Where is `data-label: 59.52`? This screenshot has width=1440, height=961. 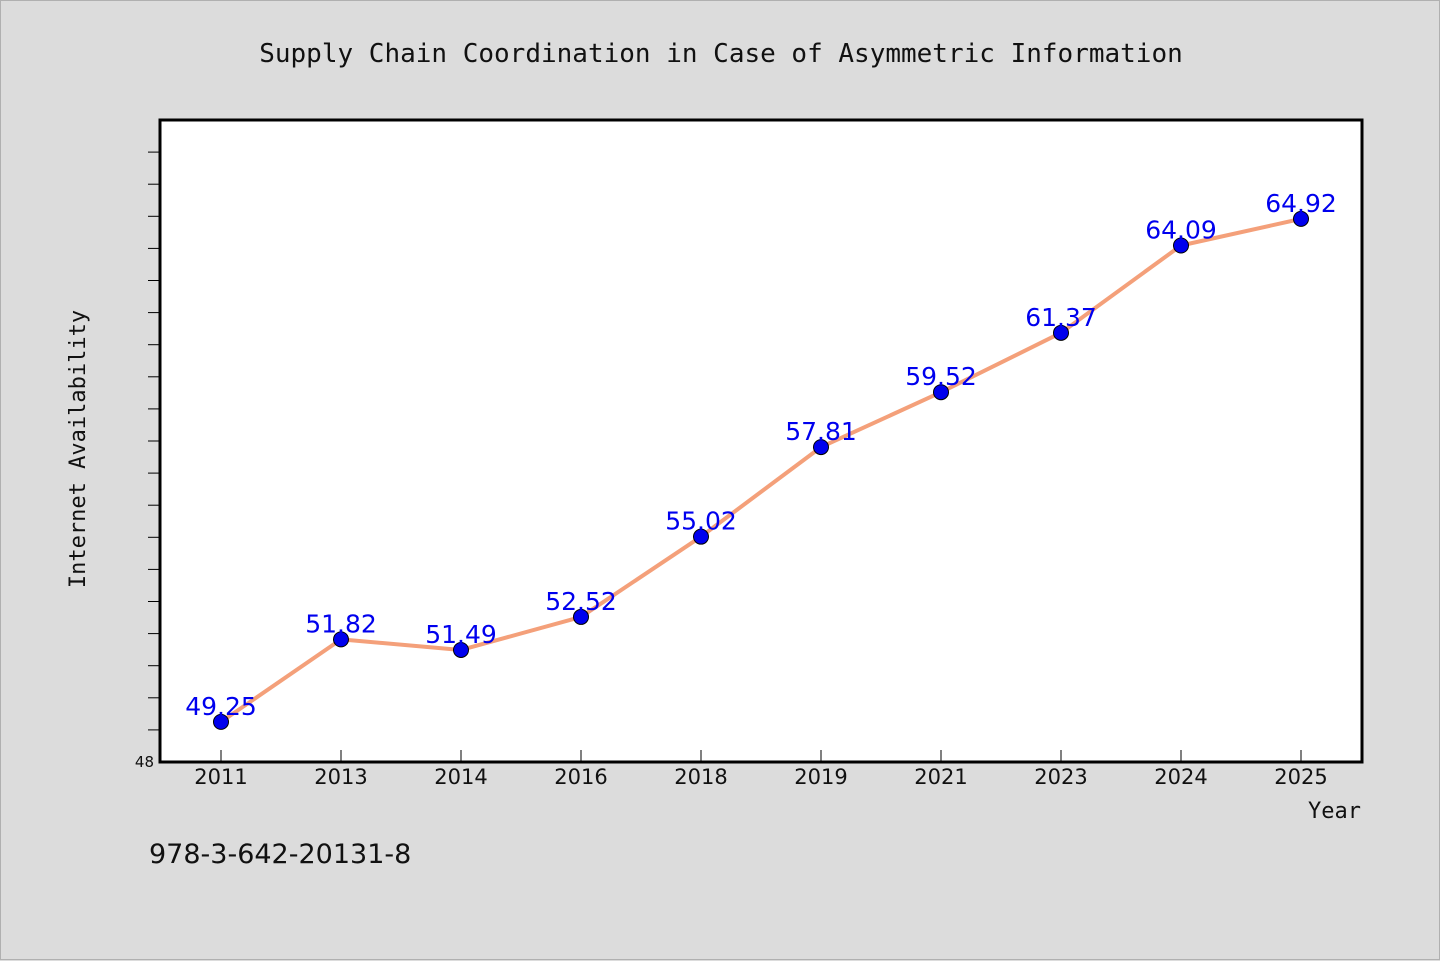
data-label: 59.52 is located at coordinates (941, 376).